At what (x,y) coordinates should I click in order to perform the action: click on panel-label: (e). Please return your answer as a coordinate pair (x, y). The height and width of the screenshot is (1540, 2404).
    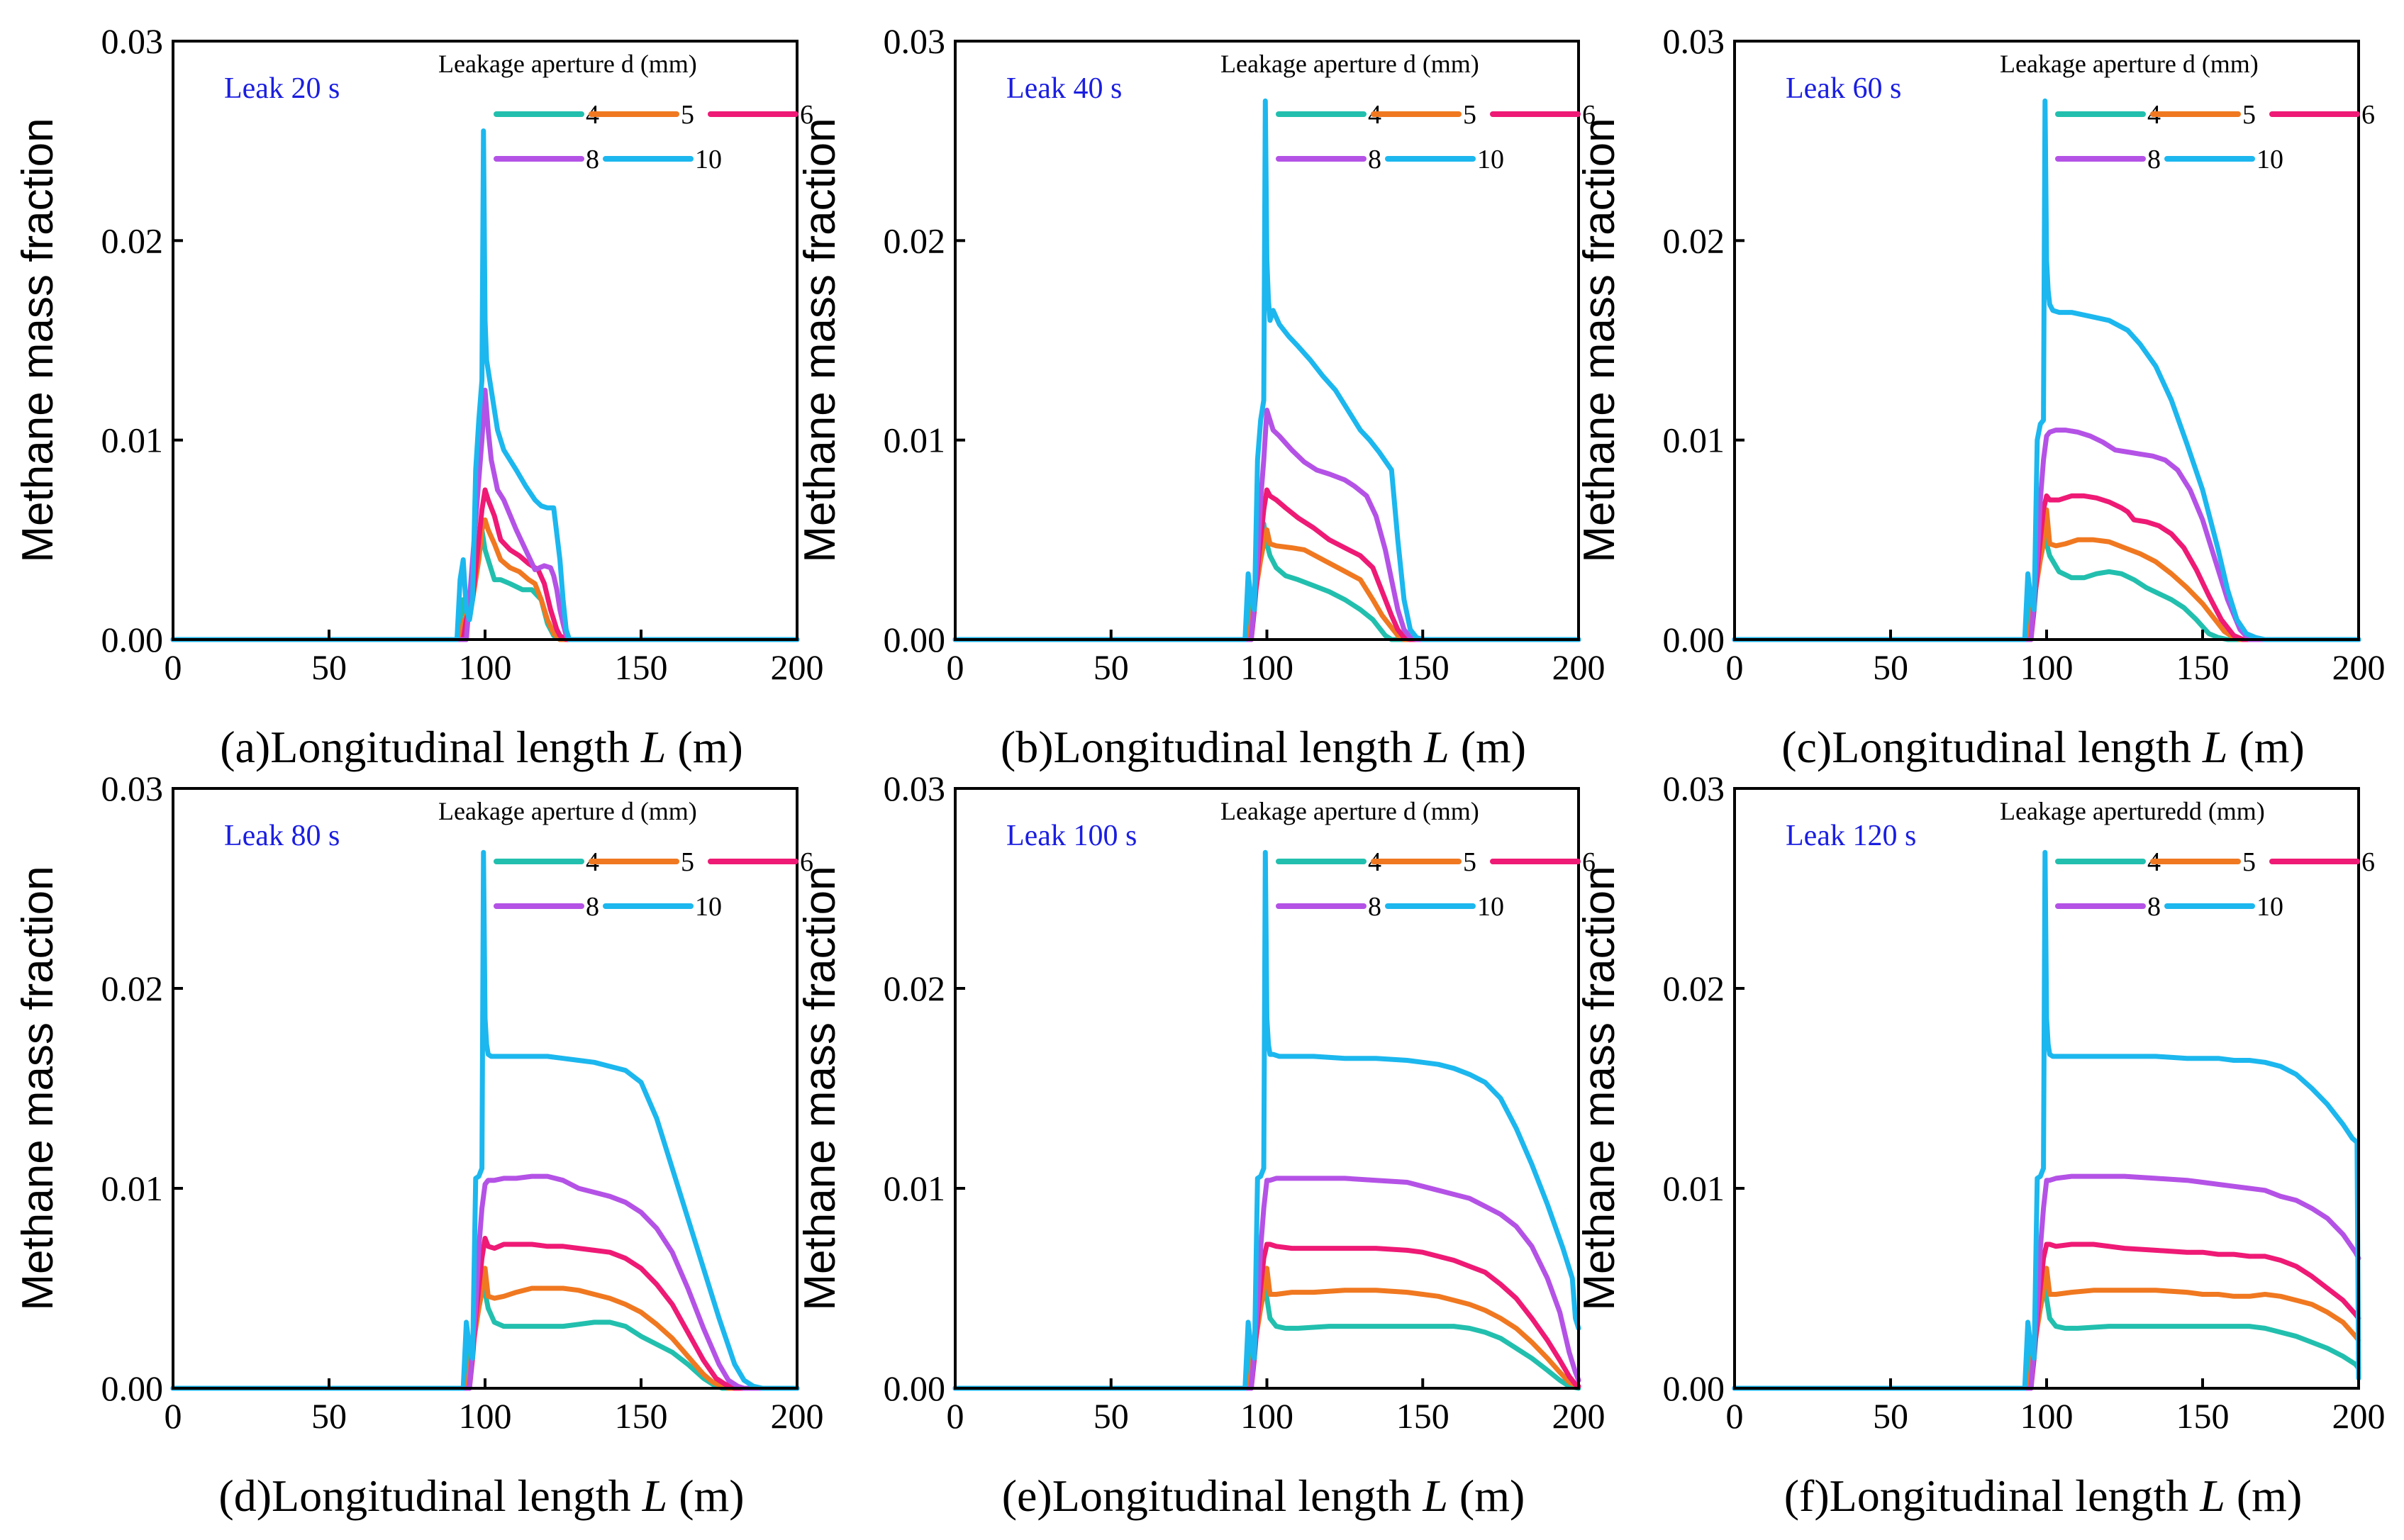
    Looking at the image, I should click on (1027, 1496).